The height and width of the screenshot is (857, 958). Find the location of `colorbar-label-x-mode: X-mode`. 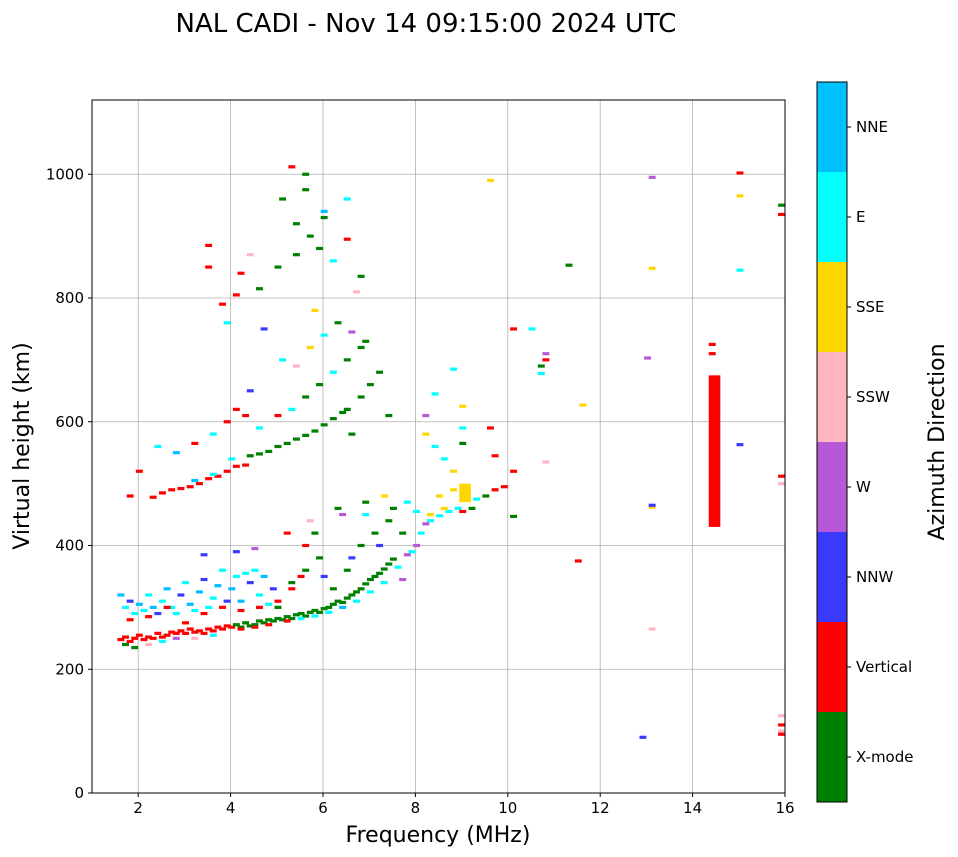

colorbar-label-x-mode: X-mode is located at coordinates (884, 757).